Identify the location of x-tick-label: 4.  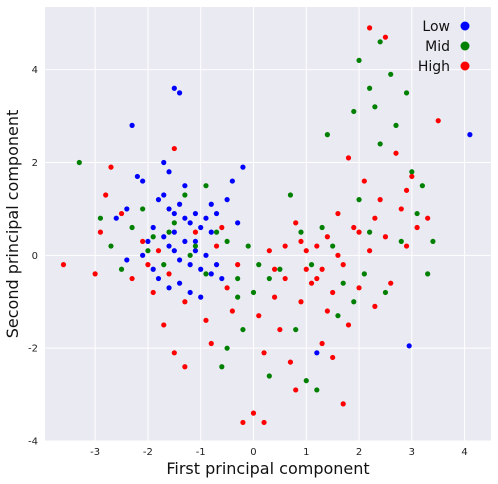
(464, 452).